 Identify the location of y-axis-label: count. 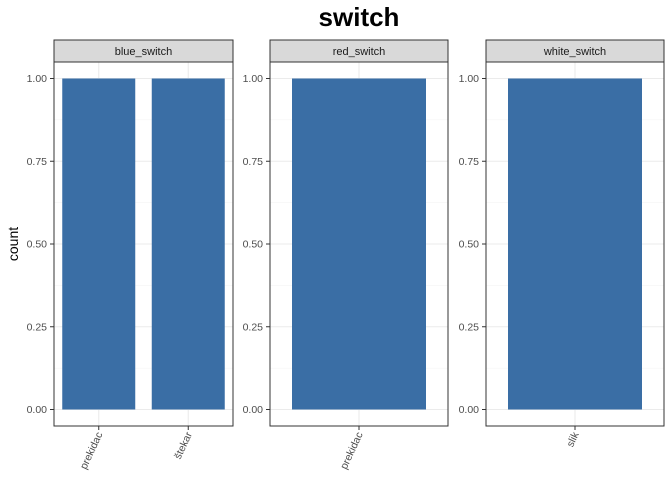
(13, 244).